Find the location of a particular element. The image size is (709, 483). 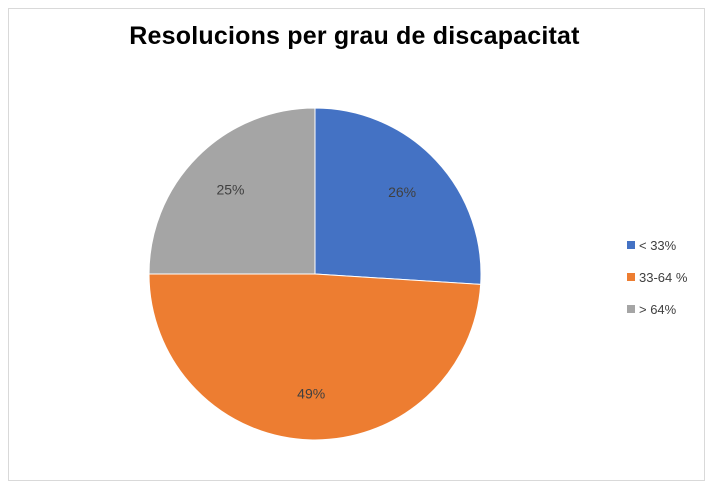

legend-item-less-33: < 33% is located at coordinates (657, 245).